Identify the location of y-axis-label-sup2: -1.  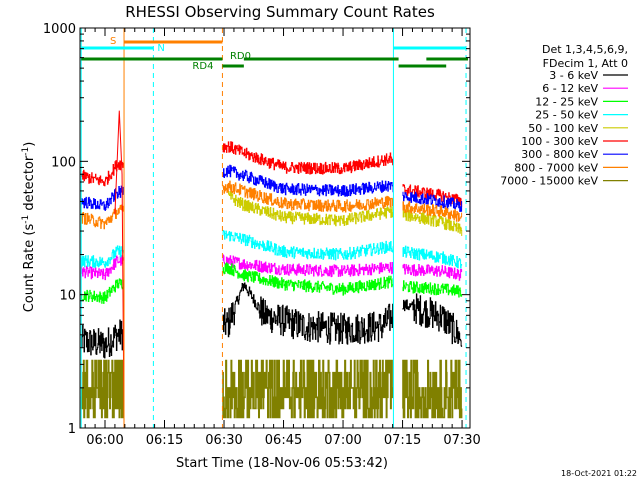
(26, 151).